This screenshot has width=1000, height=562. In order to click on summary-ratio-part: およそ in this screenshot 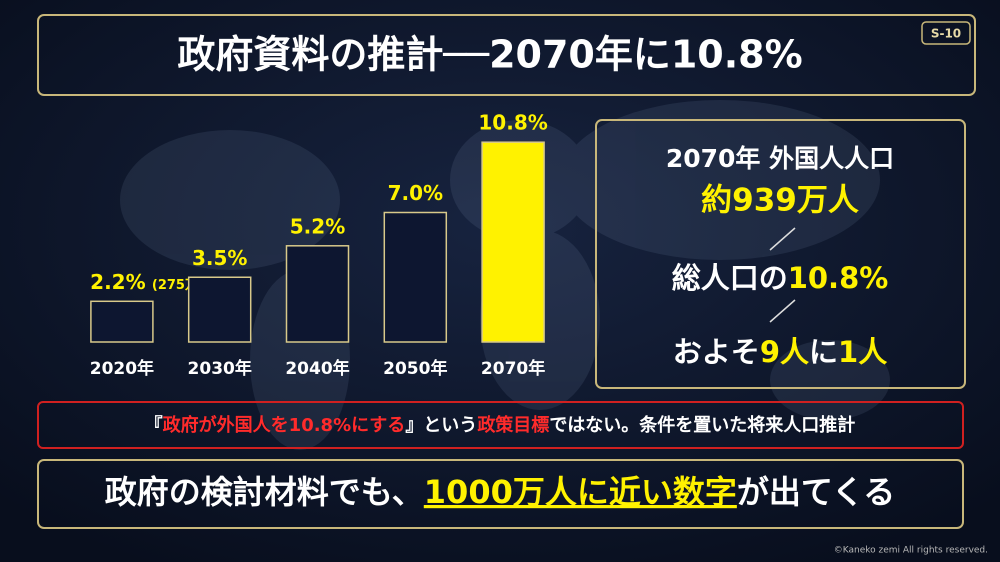, I will do `click(716, 352)`.